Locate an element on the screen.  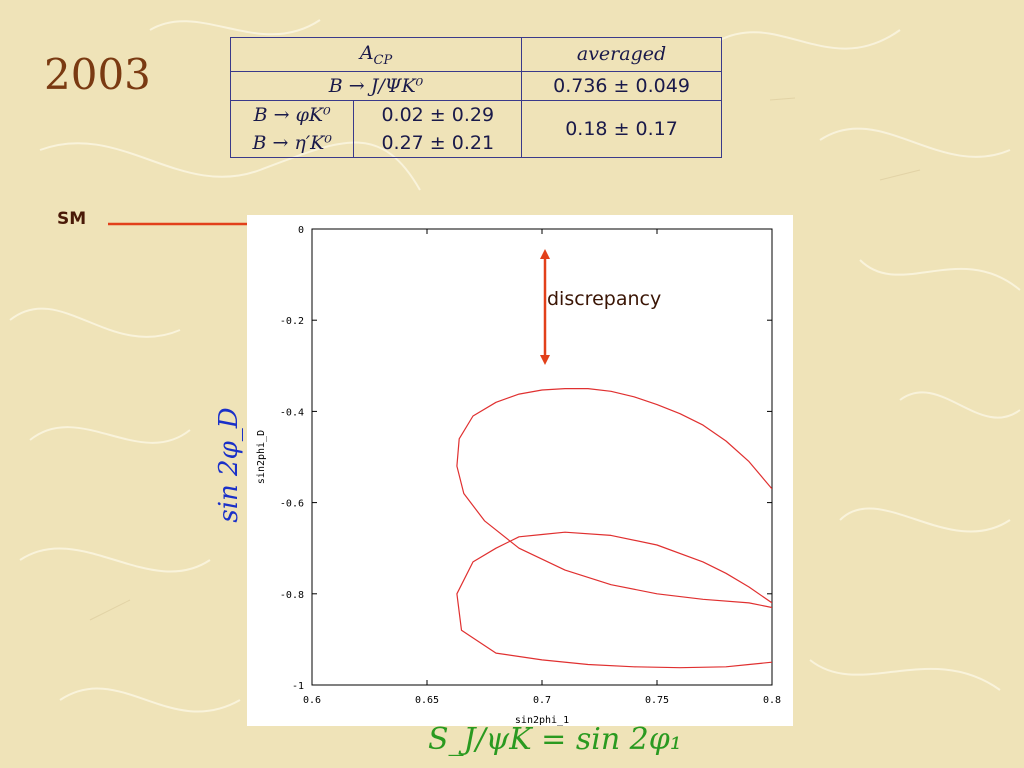
y-axis-big-label-text: sin 2φ_D is located at coordinates (229, 465).